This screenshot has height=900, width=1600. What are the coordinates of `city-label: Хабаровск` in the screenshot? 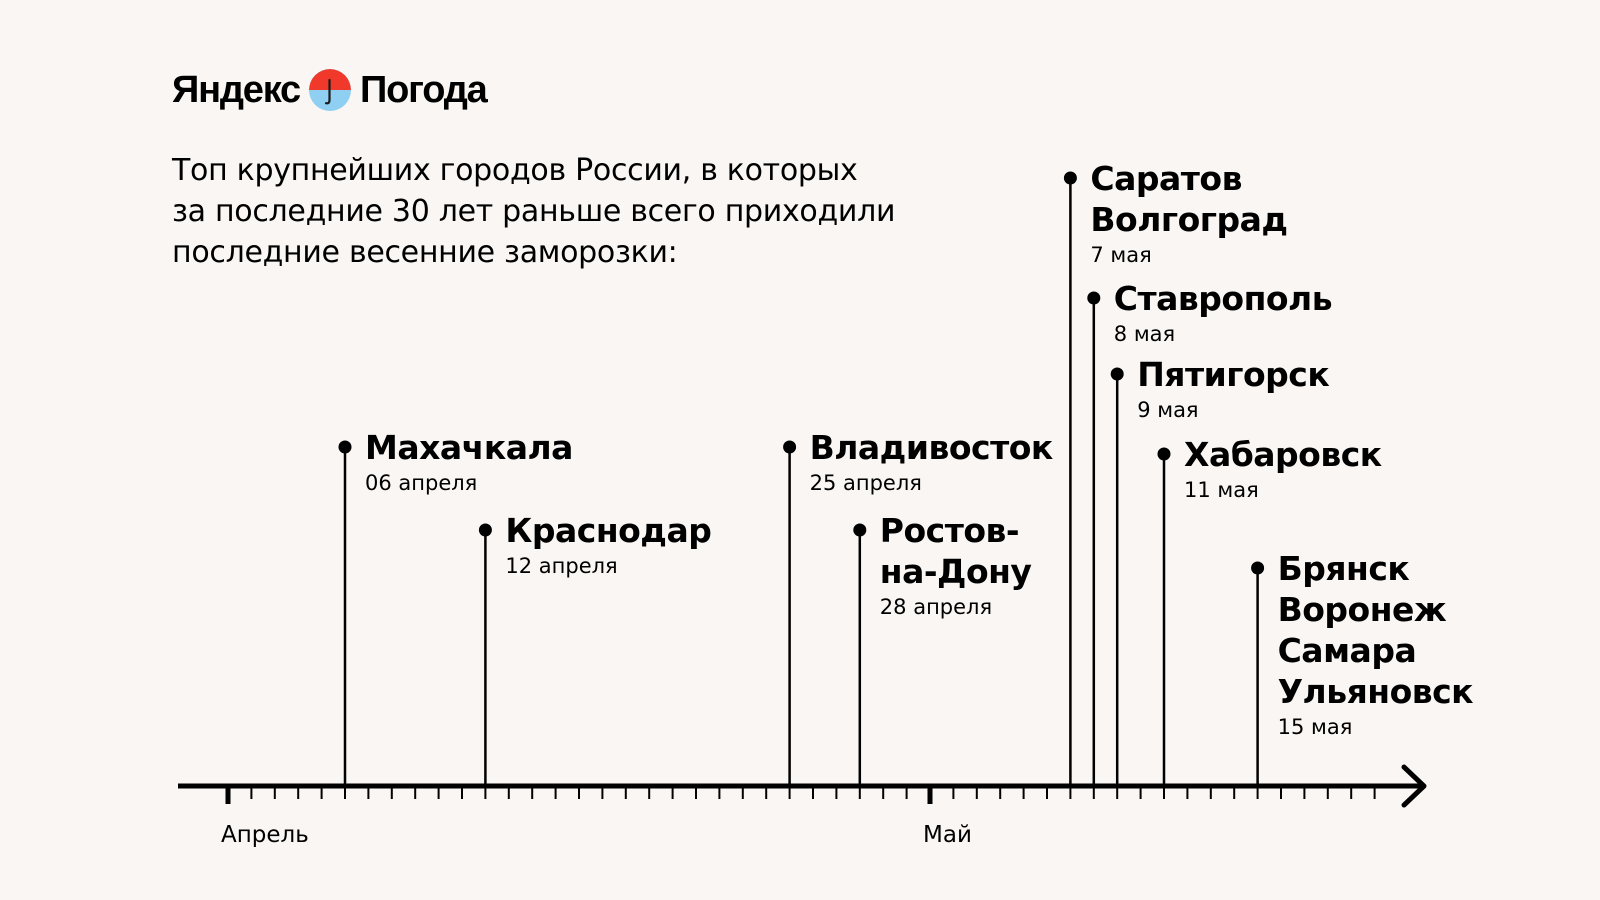 It's located at (1283, 454).